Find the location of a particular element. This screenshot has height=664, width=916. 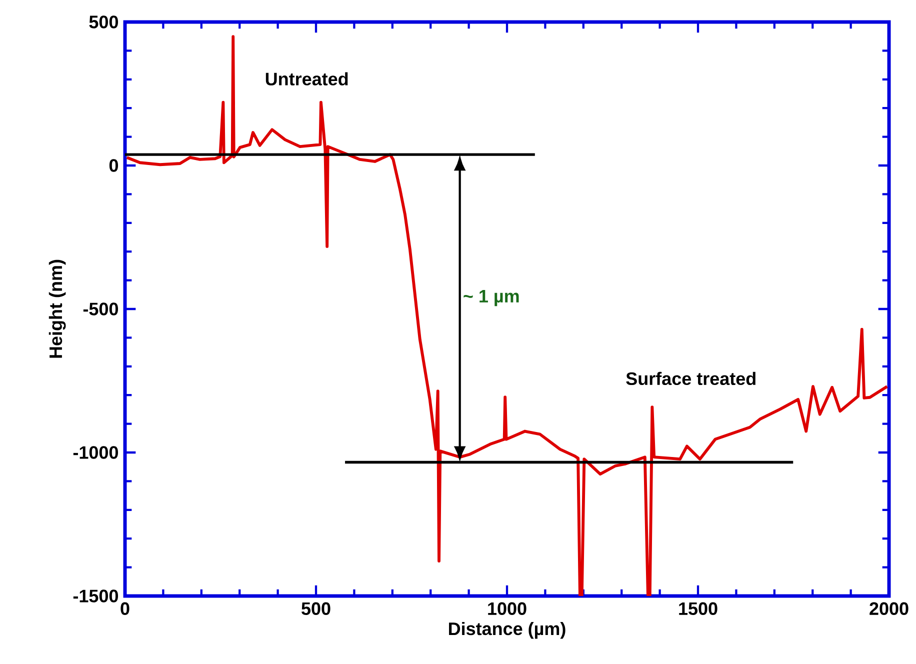

y-tick-label: -1500 is located at coordinates (95, 596).